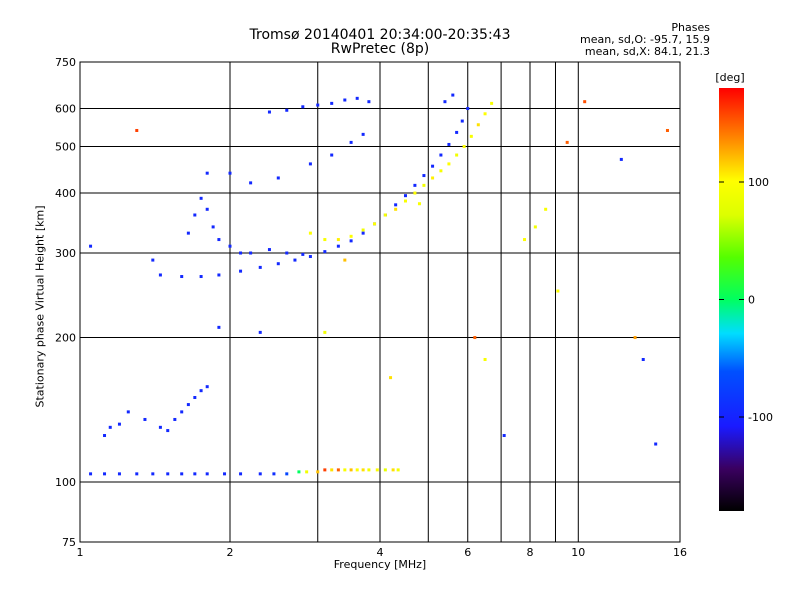 The height and width of the screenshot is (600, 800). What do you see at coordinates (65, 253) in the screenshot?
I see `y-tick-label: 300` at bounding box center [65, 253].